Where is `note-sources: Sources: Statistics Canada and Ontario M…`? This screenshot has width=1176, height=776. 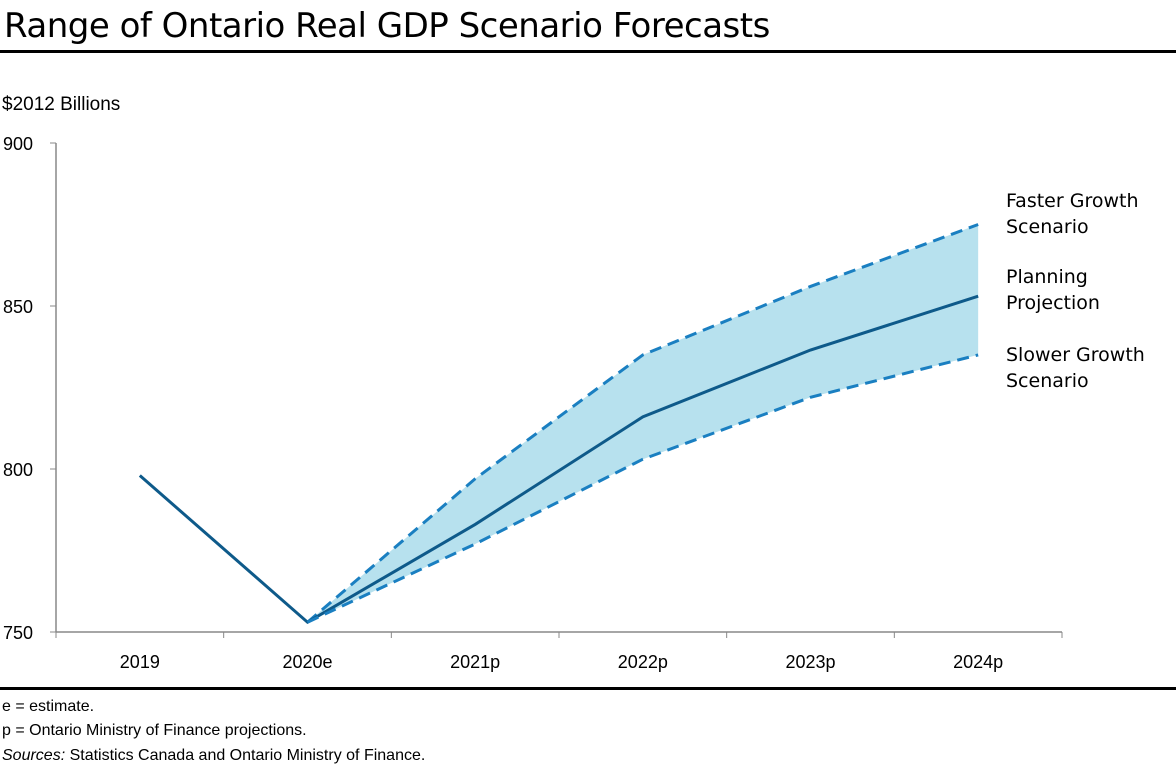
note-sources: Sources: Statistics Canada and Ontario M… is located at coordinates (213, 756).